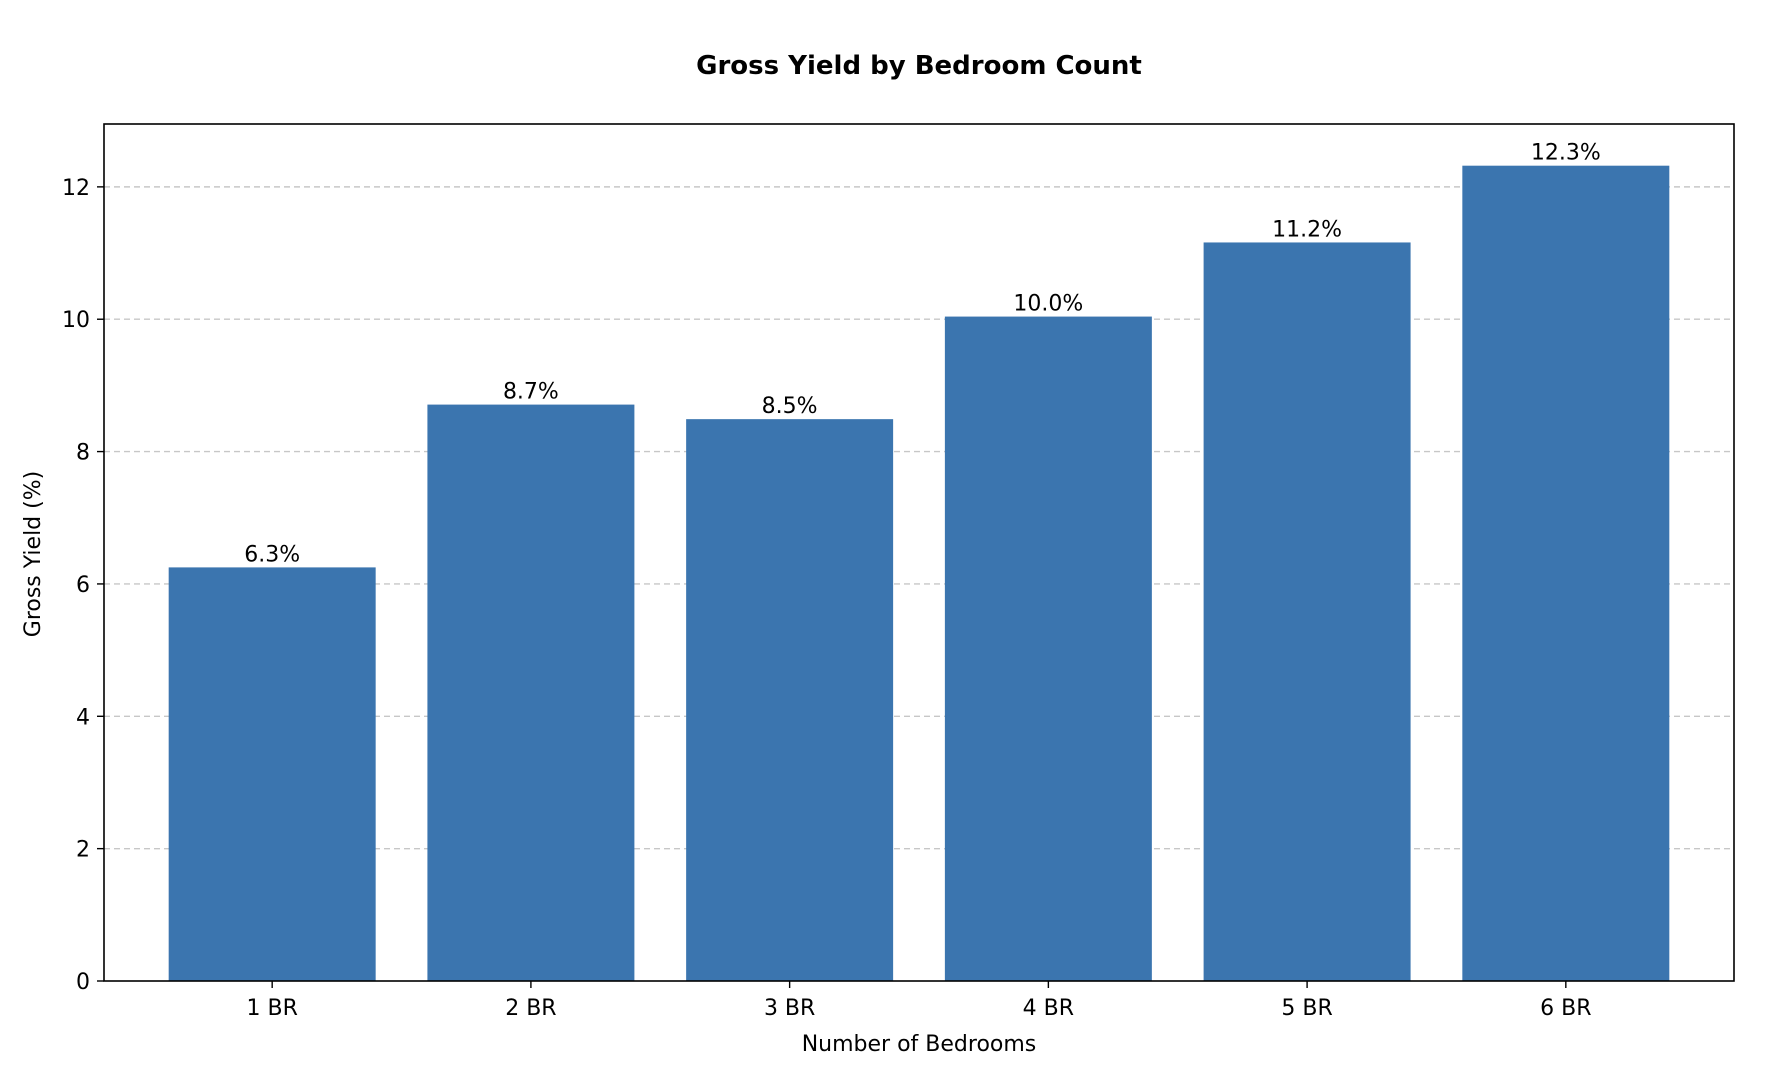 The image size is (1770, 1092). What do you see at coordinates (530, 1008) in the screenshot?
I see `x-tick-label: 2 BR` at bounding box center [530, 1008].